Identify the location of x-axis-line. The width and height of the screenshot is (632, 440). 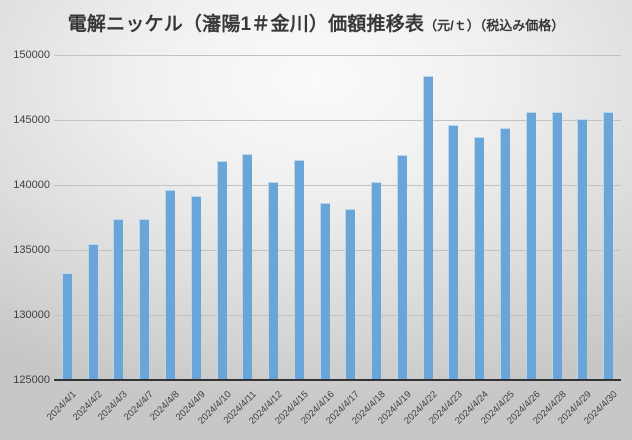
(337, 380).